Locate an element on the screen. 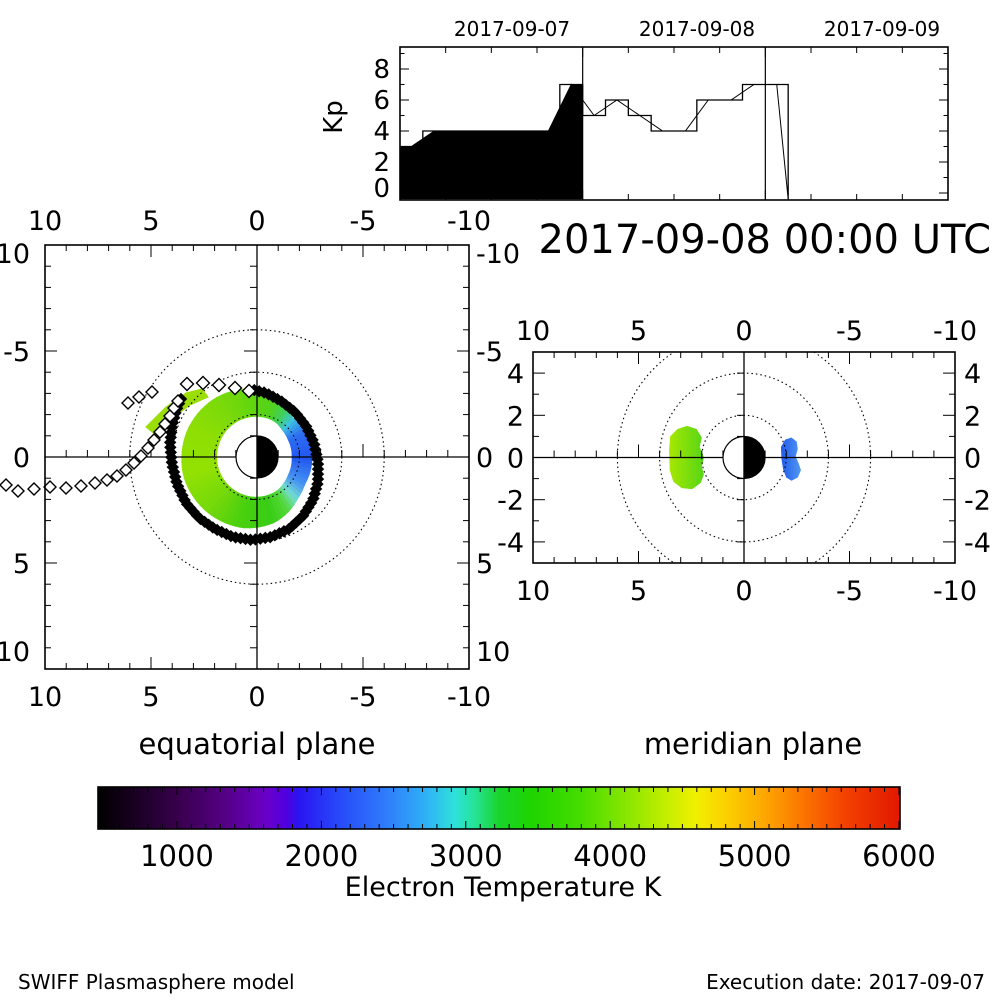  kp-ytick-label: 6 is located at coordinates (381, 101).